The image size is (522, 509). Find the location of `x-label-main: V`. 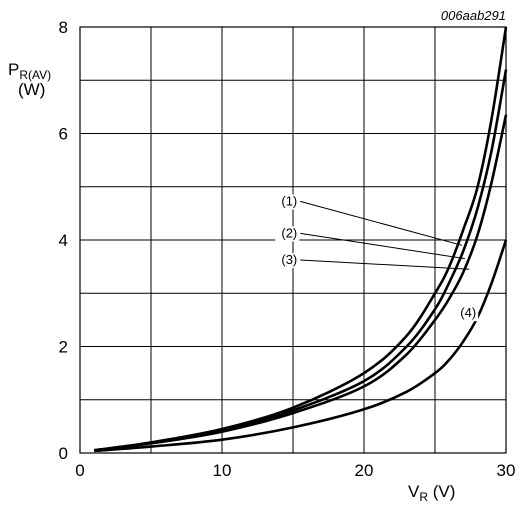

x-label-main: V is located at coordinates (414, 491).